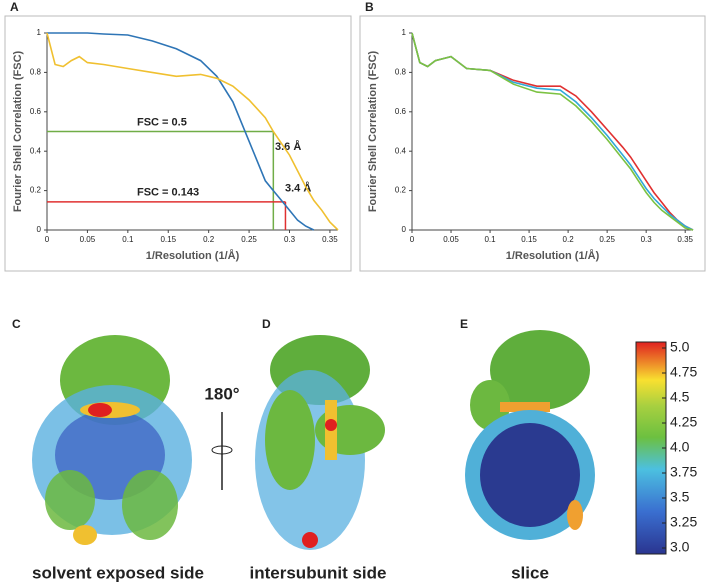  What do you see at coordinates (16, 324) in the screenshot?
I see `panel-label: C` at bounding box center [16, 324].